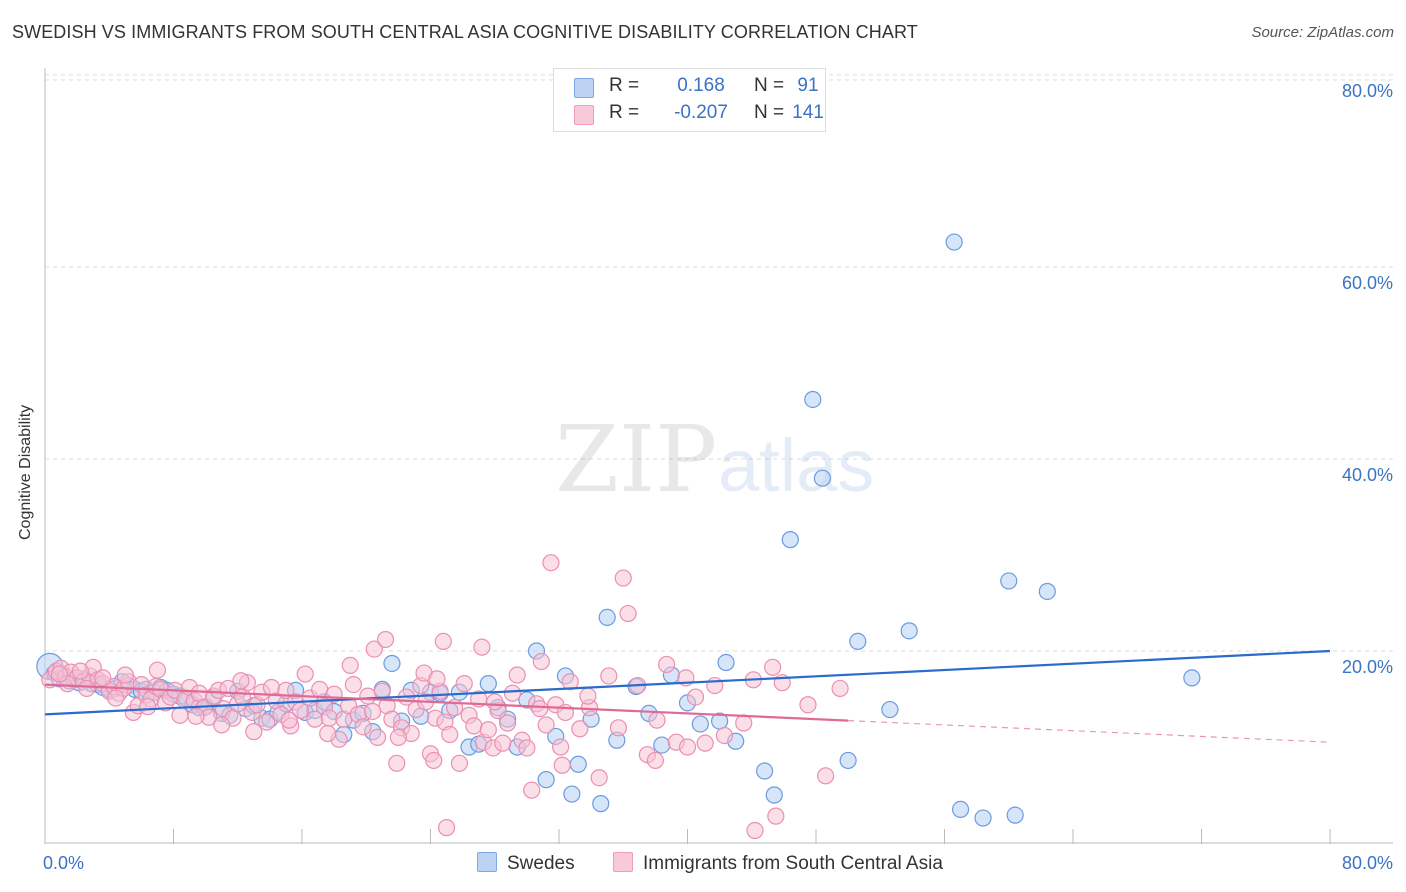 The width and height of the screenshot is (1406, 892). I want to click on watermark-zip: ZIP, so click(636, 459).